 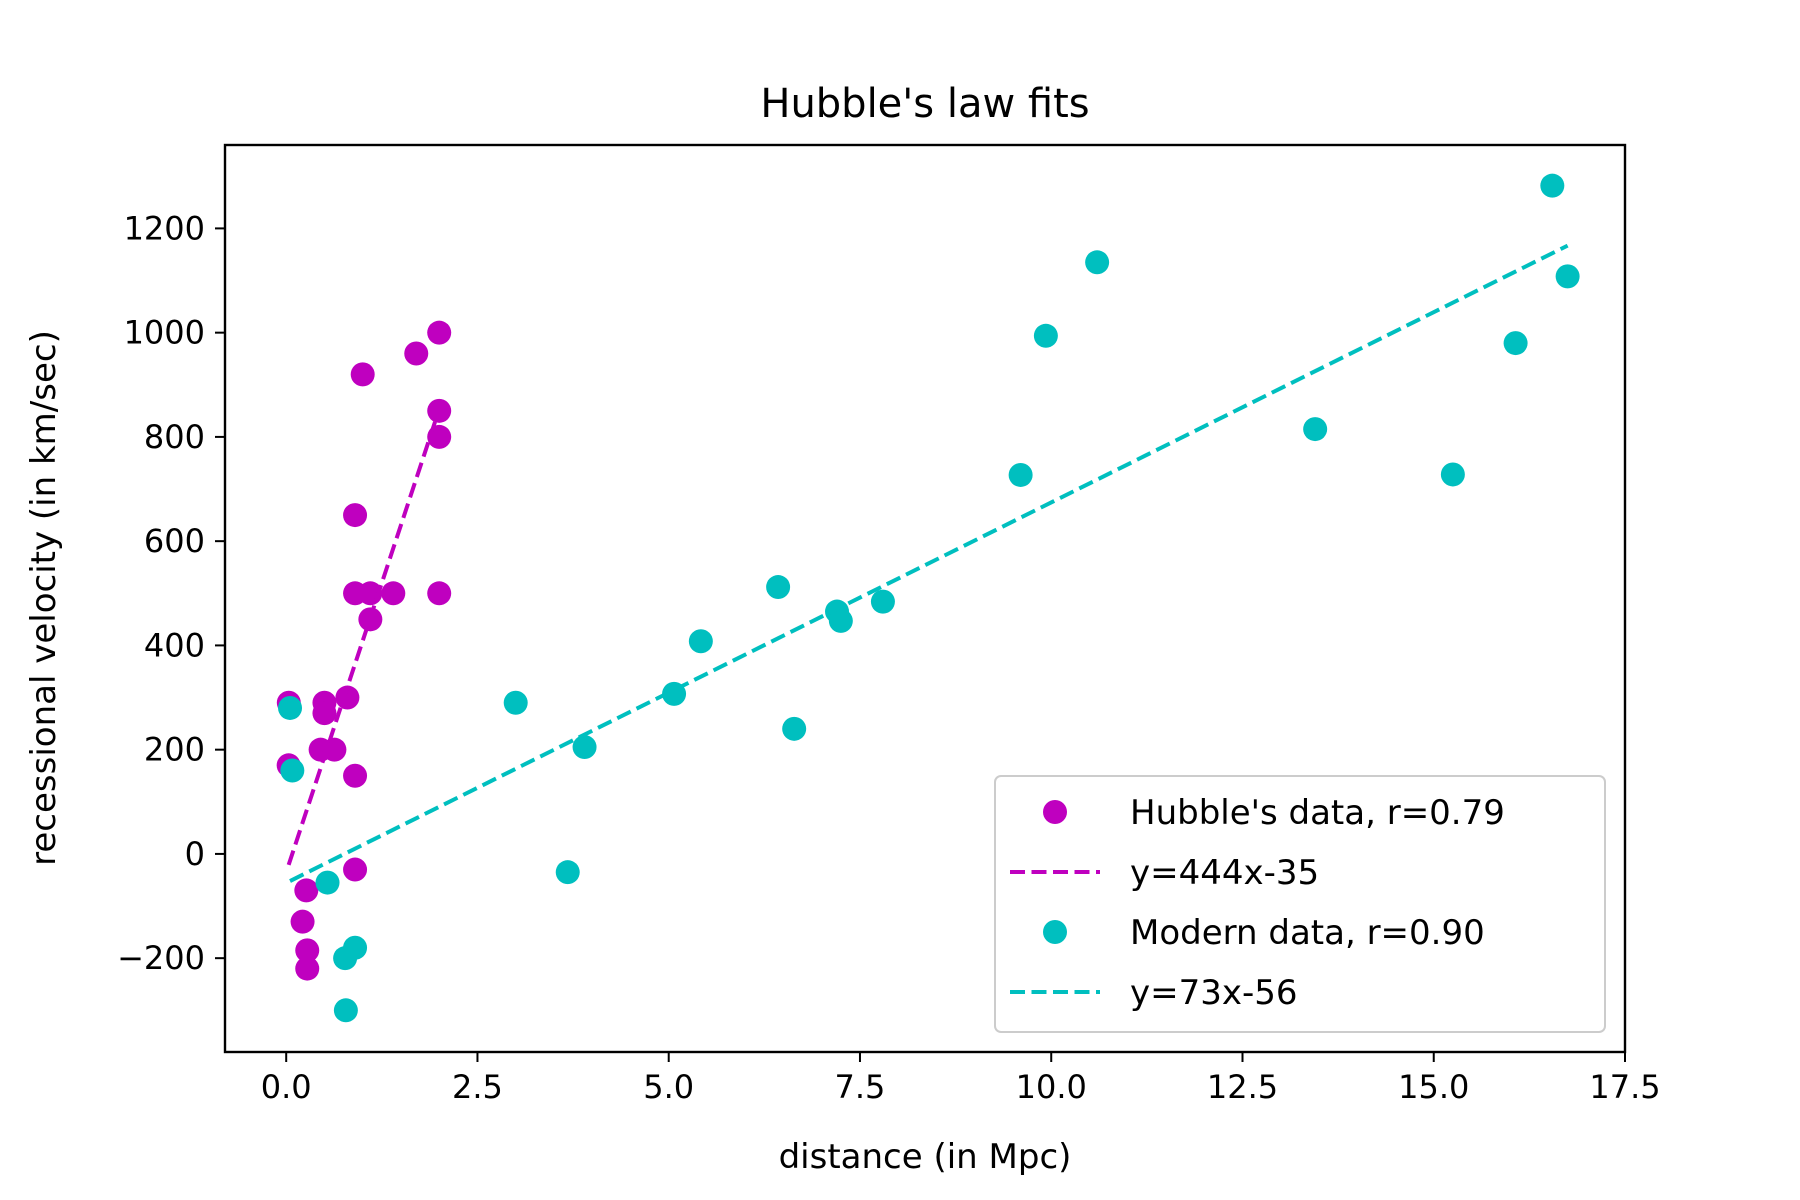 I want to click on x-tick-label: 5.0, so click(x=668, y=1087).